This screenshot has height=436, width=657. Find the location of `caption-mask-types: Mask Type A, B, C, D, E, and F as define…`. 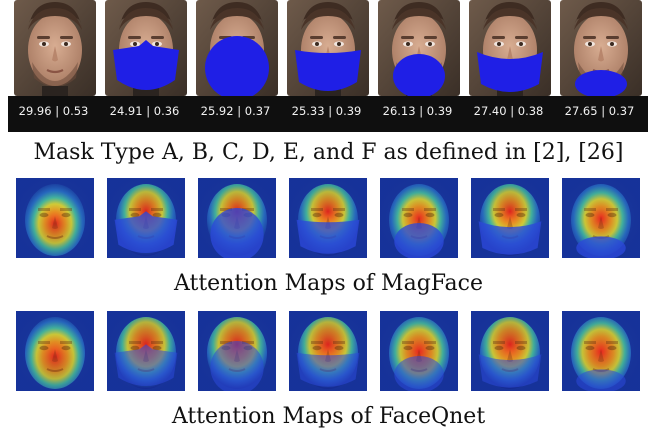

caption-mask-types: Mask Type A, B, C, D, E, and F as define… is located at coordinates (328, 152).